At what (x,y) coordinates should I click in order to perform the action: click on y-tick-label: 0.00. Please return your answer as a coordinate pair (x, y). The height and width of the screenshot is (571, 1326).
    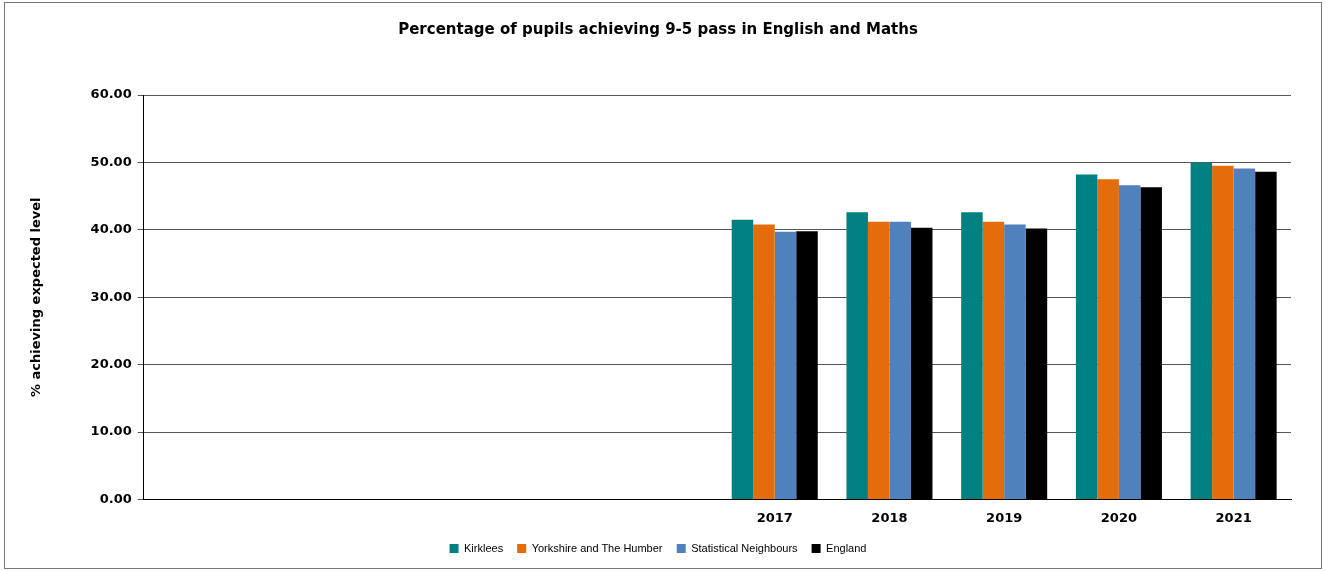
    Looking at the image, I should click on (115, 498).